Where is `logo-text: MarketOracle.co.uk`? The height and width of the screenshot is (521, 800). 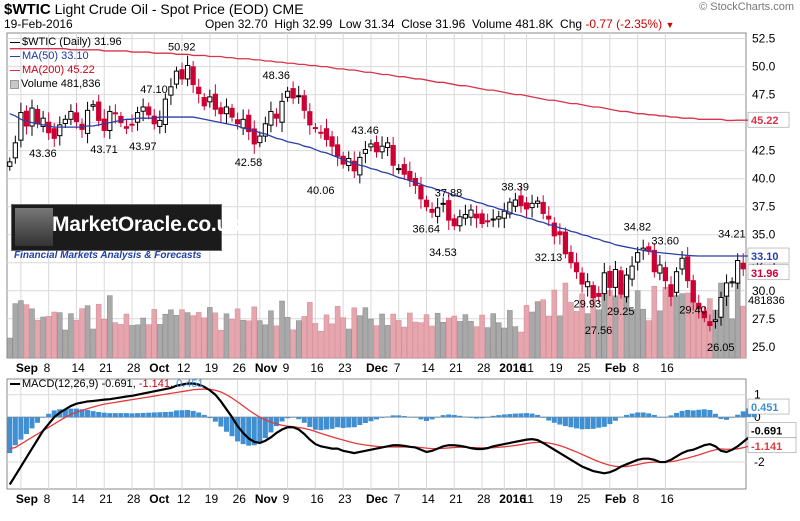
logo-text: MarketOracle.co.uk is located at coordinates (146, 224).